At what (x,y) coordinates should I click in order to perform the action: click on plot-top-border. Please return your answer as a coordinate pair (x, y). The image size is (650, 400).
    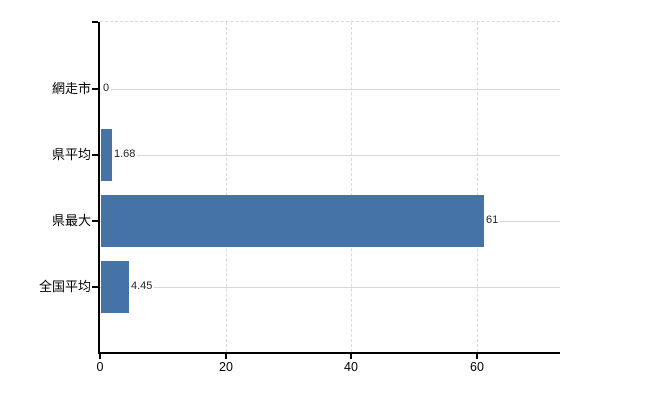
    Looking at the image, I should click on (330, 21).